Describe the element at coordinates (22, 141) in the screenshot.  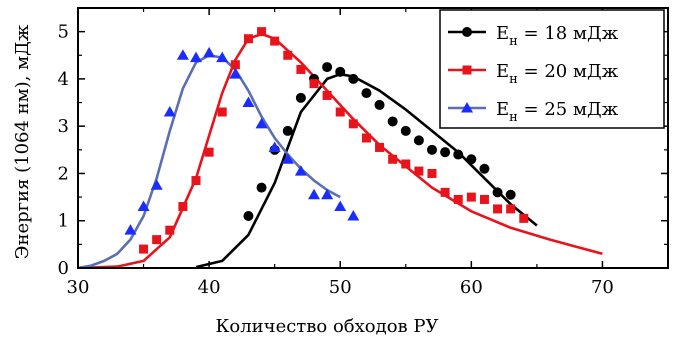
I see `y-axis-title: Энергия (1064 нм), мДж` at that location.